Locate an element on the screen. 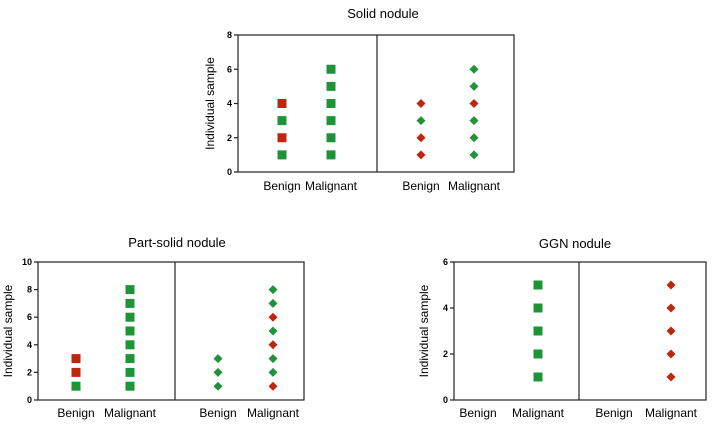 This screenshot has height=430, width=718. chart-title: Solid nodule is located at coordinates (383, 13).